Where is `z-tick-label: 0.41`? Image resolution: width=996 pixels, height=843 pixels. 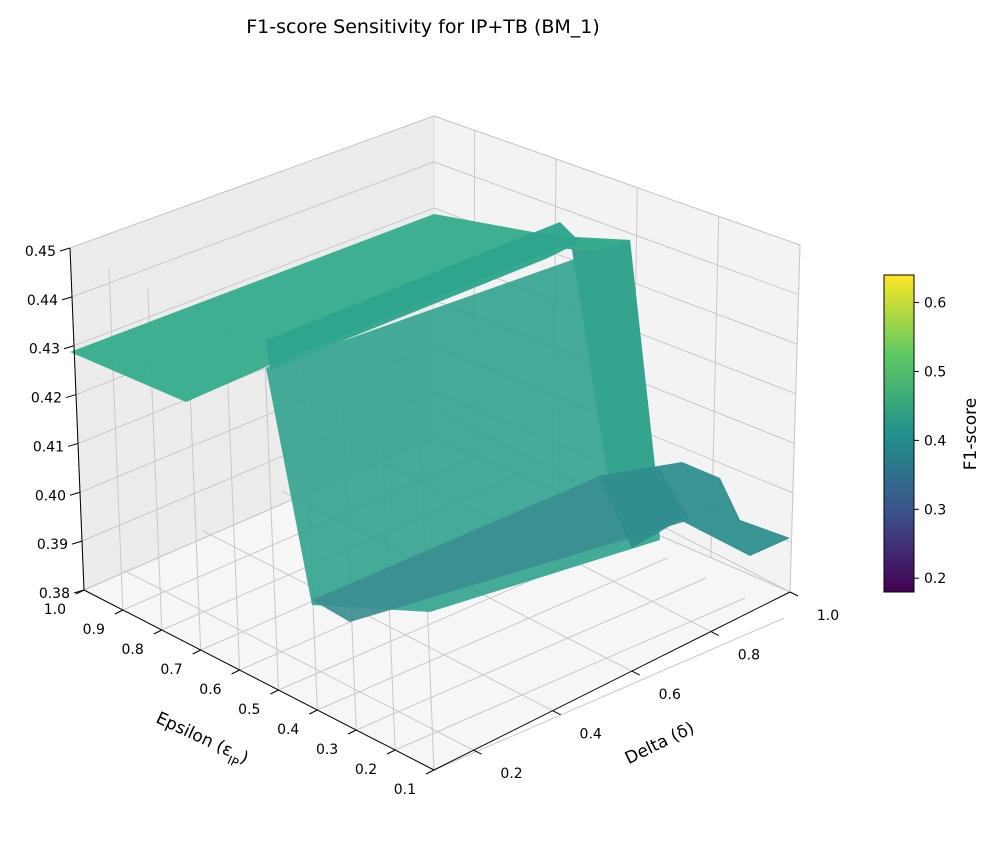 z-tick-label: 0.41 is located at coordinates (48, 447).